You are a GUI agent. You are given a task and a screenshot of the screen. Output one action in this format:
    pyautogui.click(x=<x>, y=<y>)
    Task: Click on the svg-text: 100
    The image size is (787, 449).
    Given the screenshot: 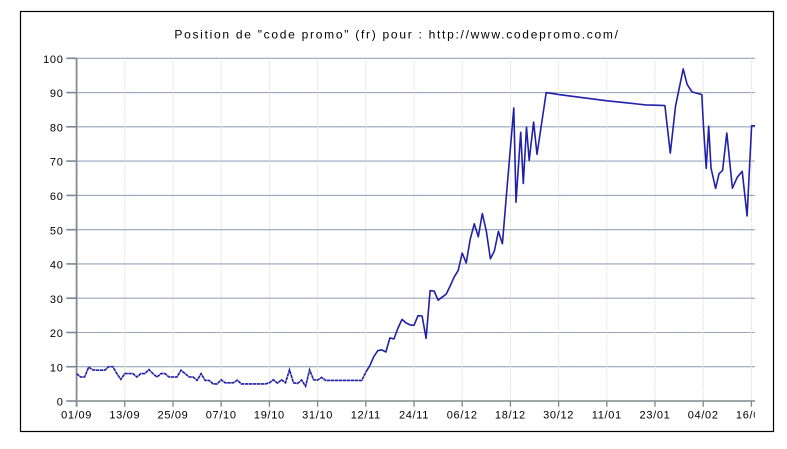 What is the action you would take?
    pyautogui.click(x=53, y=60)
    